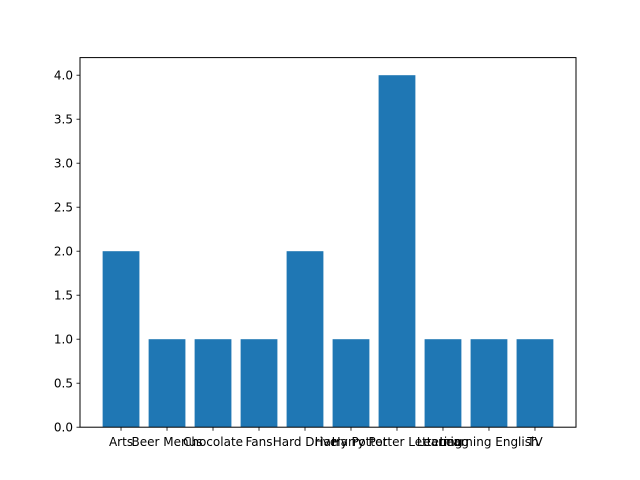 The image size is (640, 480). I want to click on y-tick-label-0: 0.0, so click(63, 428).